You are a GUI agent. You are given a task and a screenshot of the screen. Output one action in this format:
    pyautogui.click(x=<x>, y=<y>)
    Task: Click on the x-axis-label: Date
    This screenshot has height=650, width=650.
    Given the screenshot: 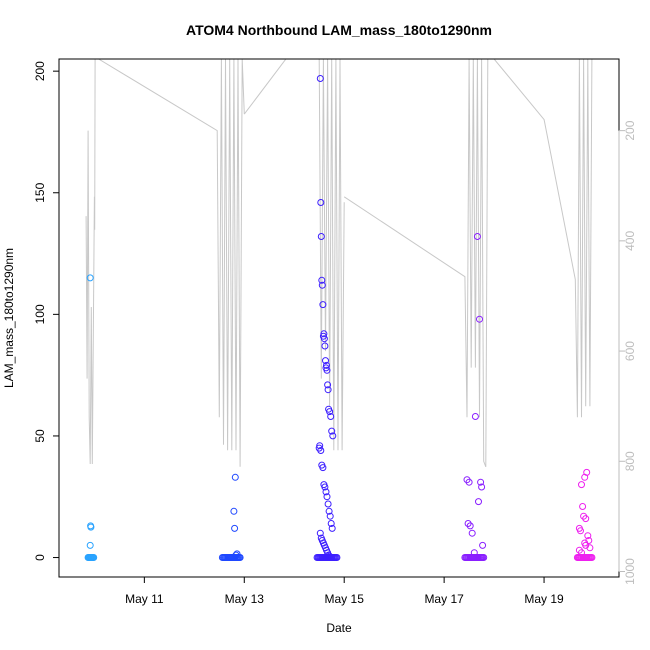 What is the action you would take?
    pyautogui.click(x=339, y=628)
    